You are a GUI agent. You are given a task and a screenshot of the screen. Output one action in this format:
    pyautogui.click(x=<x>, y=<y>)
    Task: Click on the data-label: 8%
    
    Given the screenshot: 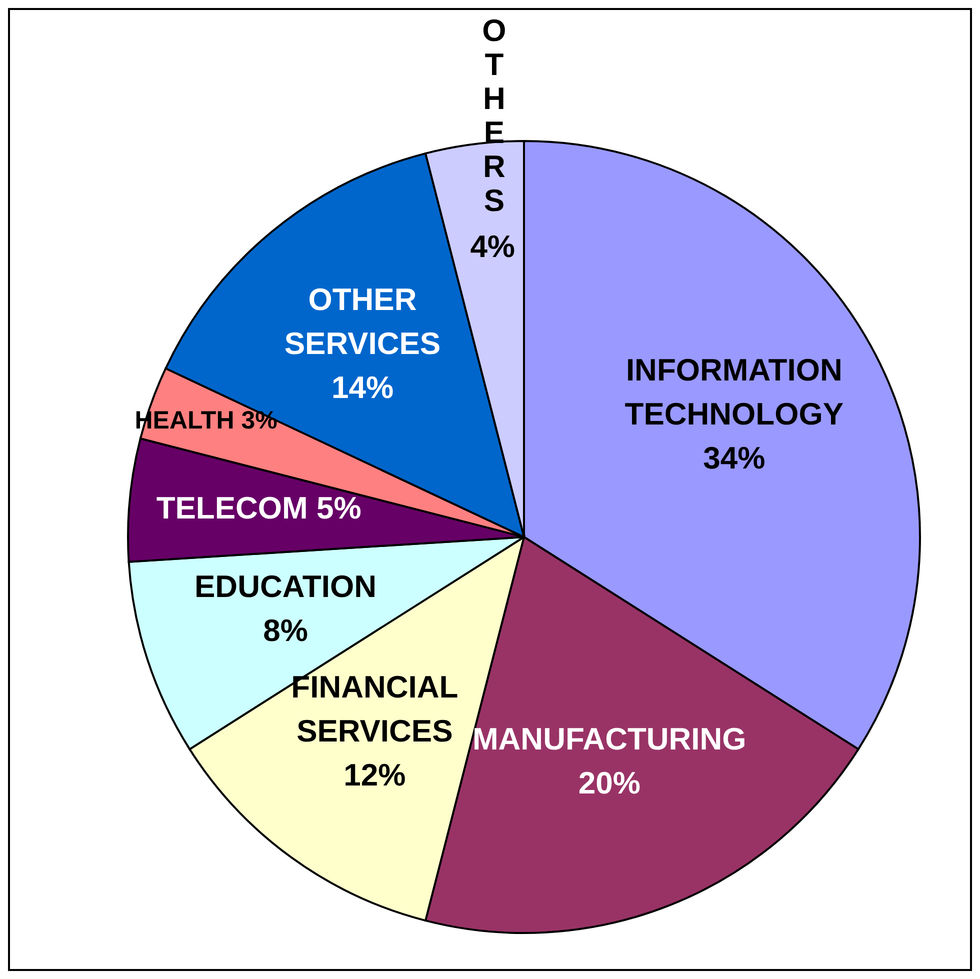 What is the action you would take?
    pyautogui.click(x=285, y=630)
    